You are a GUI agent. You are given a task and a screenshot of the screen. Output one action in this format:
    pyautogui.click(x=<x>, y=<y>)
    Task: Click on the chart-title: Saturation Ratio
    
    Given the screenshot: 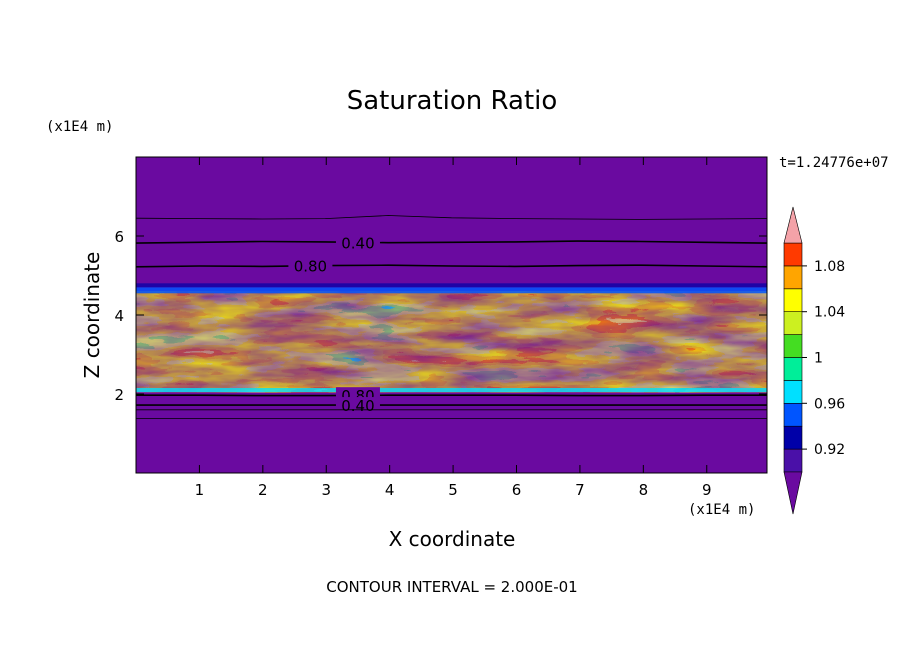 What is the action you would take?
    pyautogui.click(x=452, y=101)
    